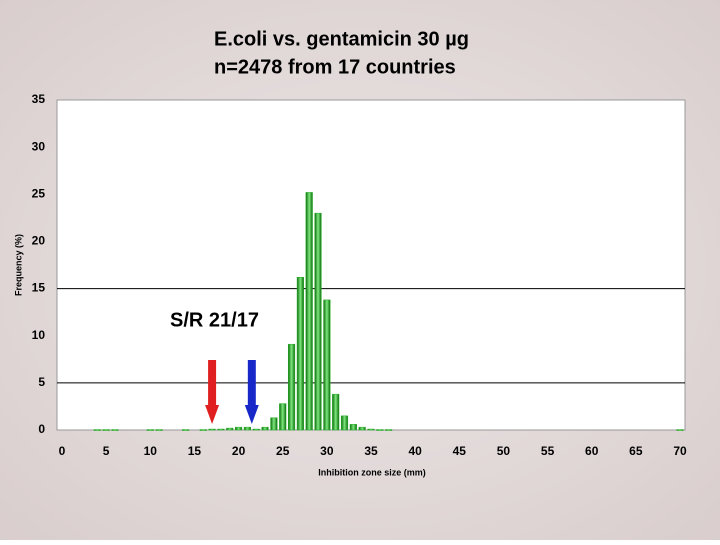 The height and width of the screenshot is (545, 720). What do you see at coordinates (504, 451) in the screenshot?
I see `x-tick-label: 50` at bounding box center [504, 451].